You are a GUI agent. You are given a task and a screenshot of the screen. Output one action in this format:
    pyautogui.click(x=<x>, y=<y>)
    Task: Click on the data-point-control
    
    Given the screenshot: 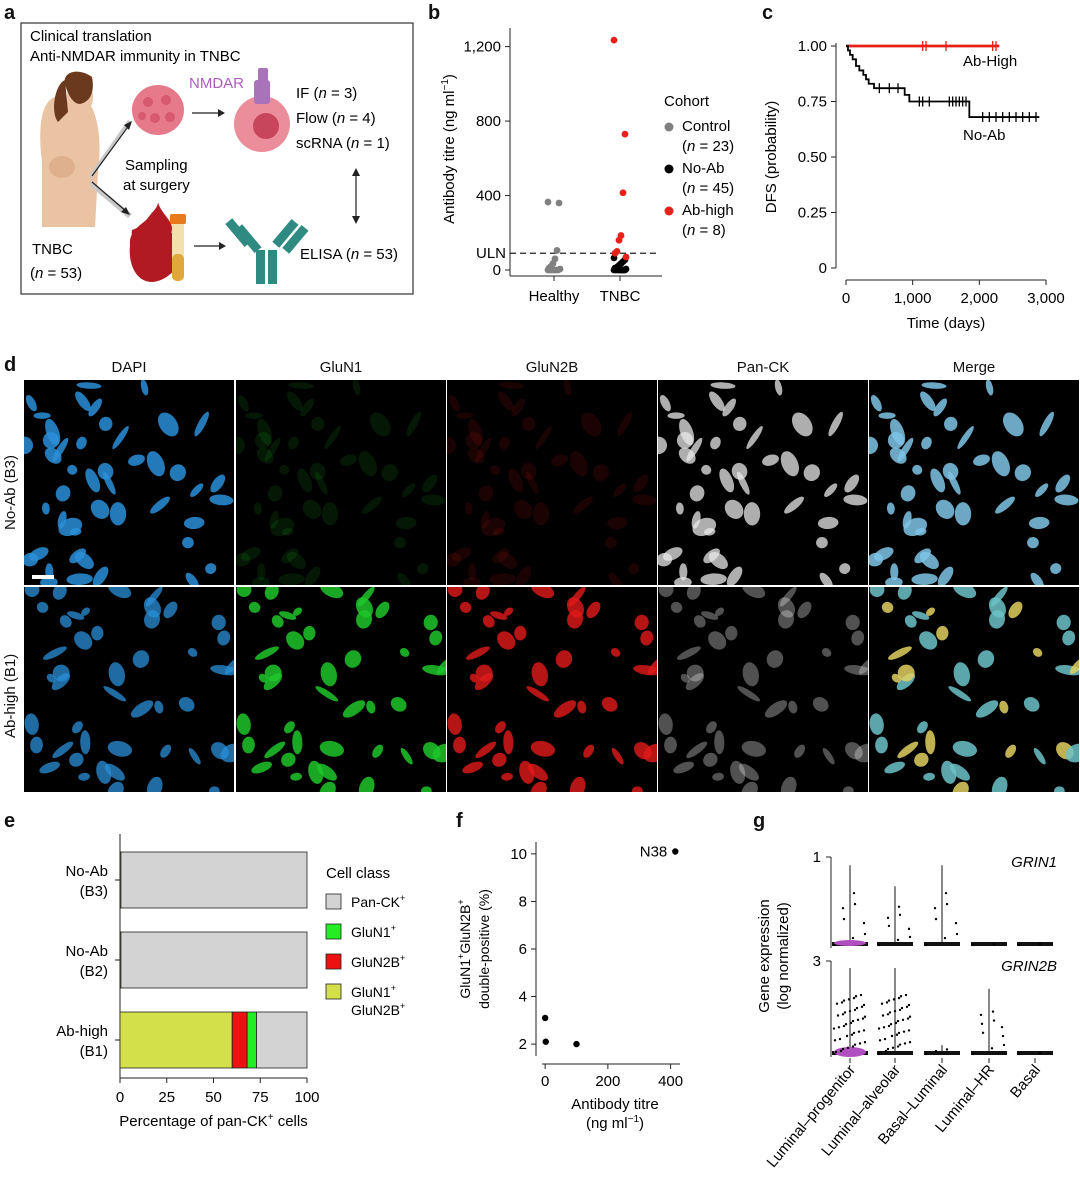 What is the action you would take?
    pyautogui.click(x=557, y=250)
    